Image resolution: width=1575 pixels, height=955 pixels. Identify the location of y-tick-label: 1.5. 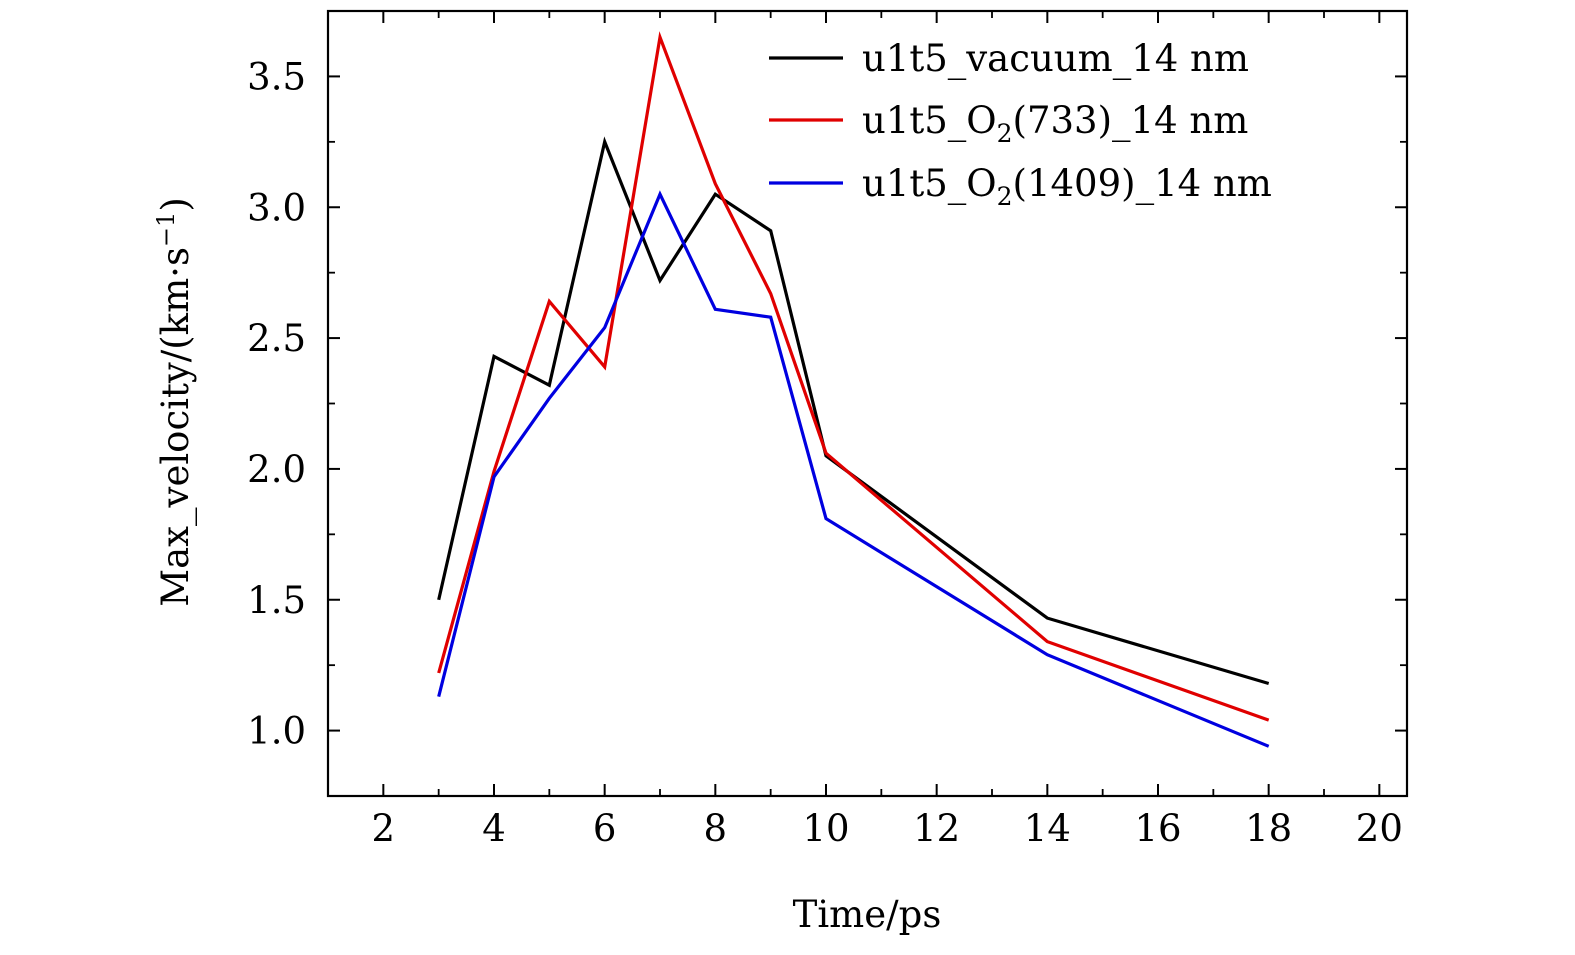
(276, 600).